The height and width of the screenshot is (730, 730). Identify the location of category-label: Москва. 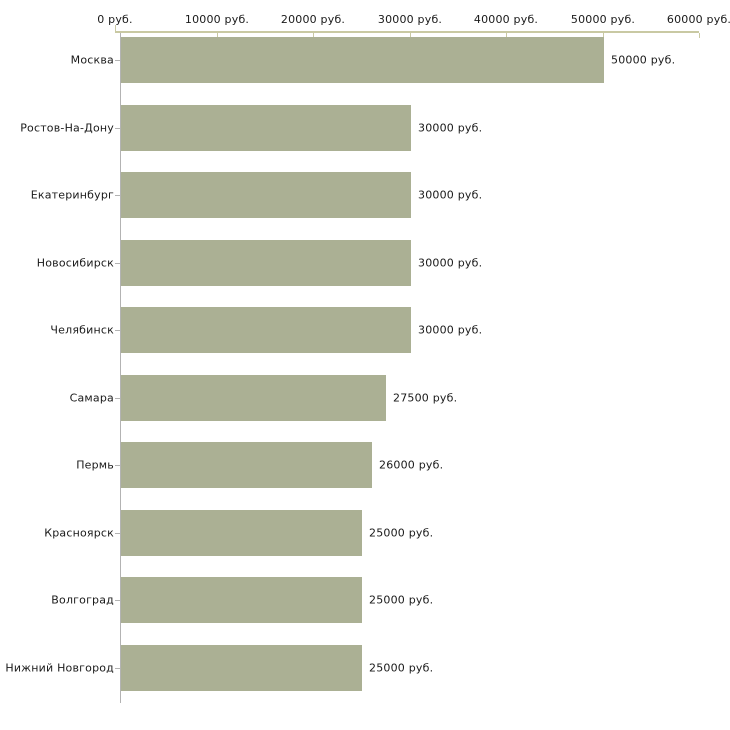
(92, 60).